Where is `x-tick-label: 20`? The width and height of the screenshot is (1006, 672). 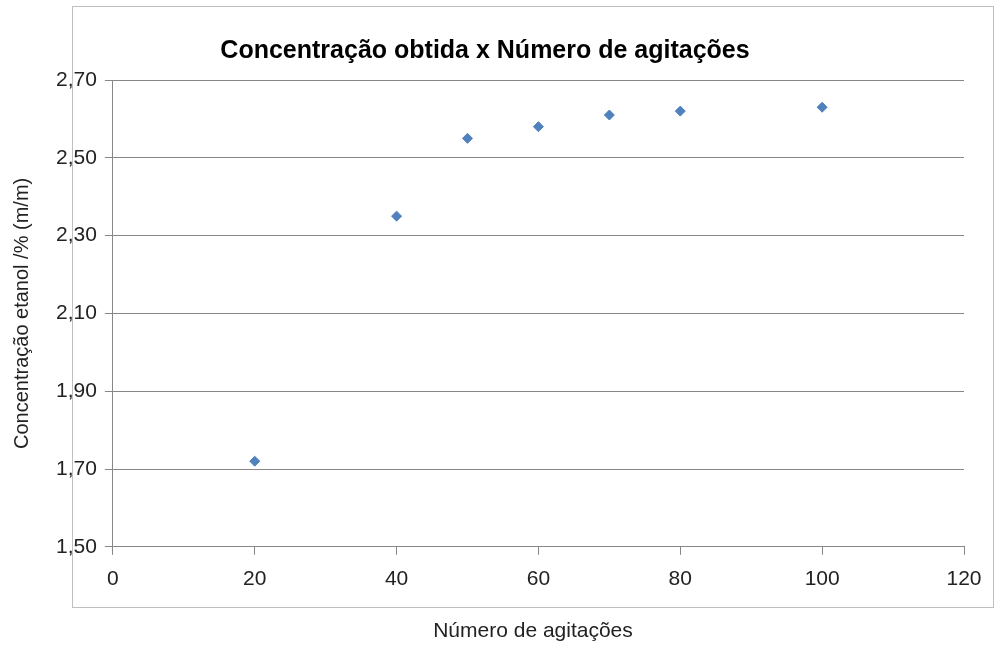
x-tick-label: 20 is located at coordinates (255, 578).